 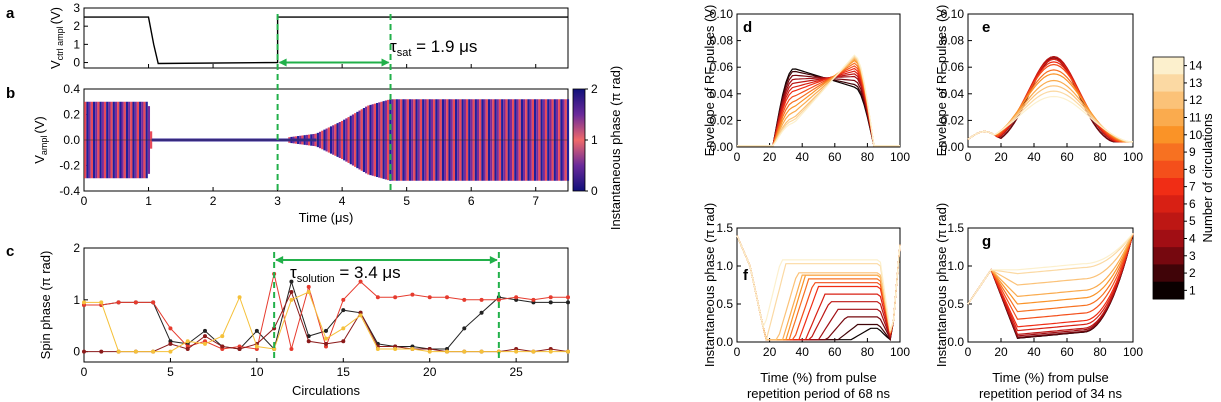 What do you see at coordinates (1196, 66) in the screenshot?
I see `colorbar-tick-label: 14` at bounding box center [1196, 66].